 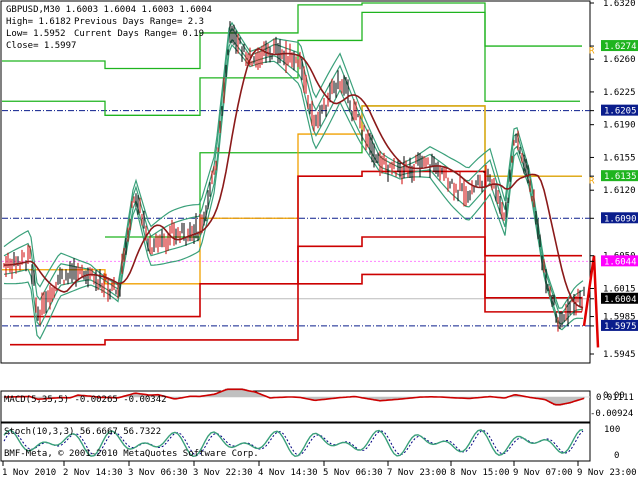 I want to click on macd-label: MACD(5,35,5) -0.00265 -0.00342, so click(x=85, y=400).